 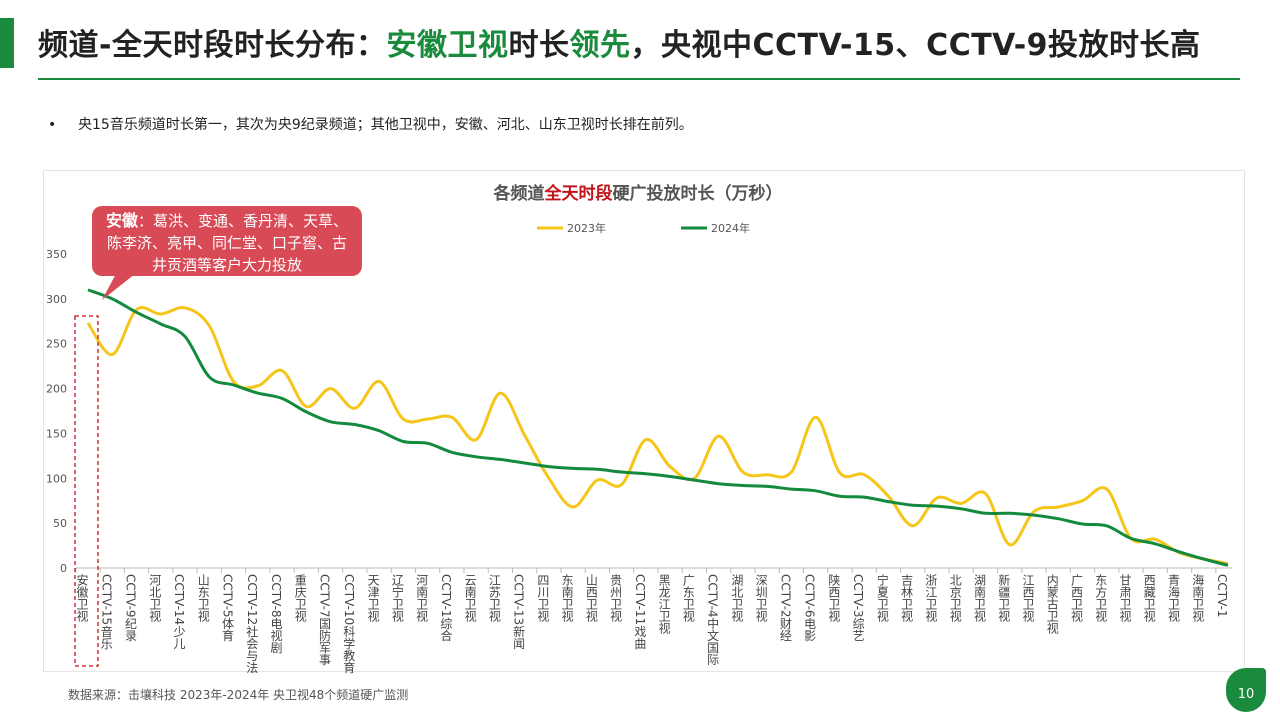 I want to click on accent-bar, so click(x=7, y=43).